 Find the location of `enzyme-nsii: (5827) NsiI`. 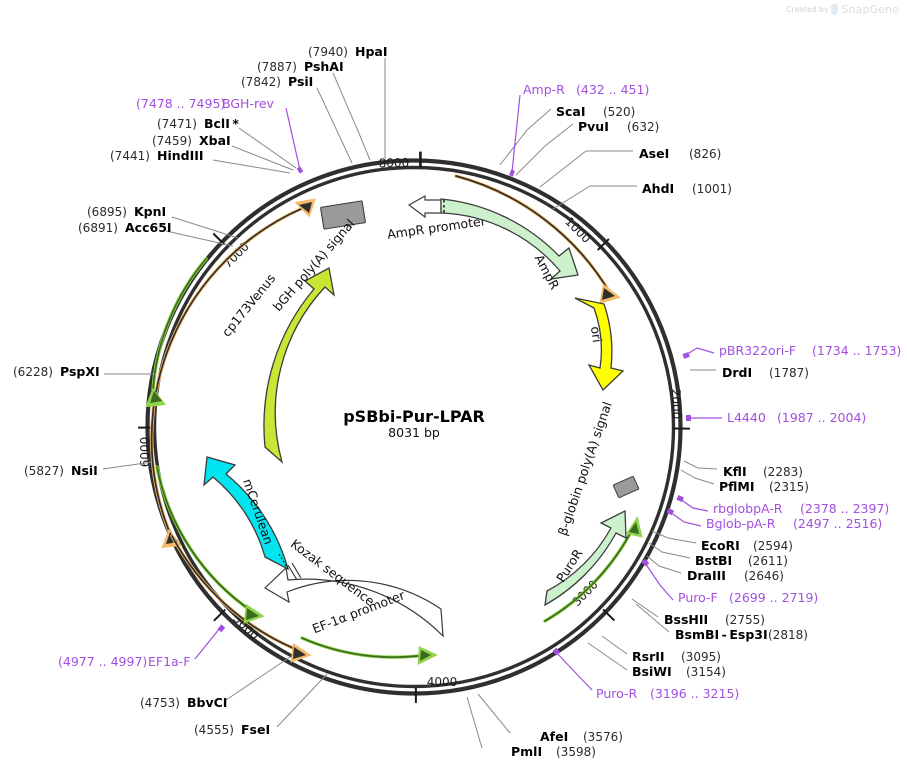

enzyme-nsii: (5827) NsiI is located at coordinates (61, 470).